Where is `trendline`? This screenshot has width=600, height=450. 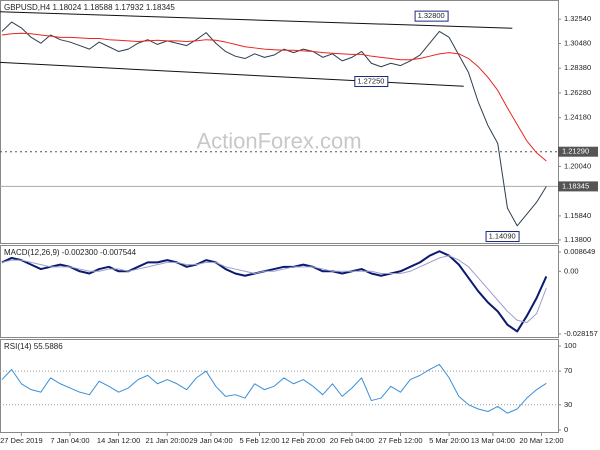
trendline is located at coordinates (256, 20).